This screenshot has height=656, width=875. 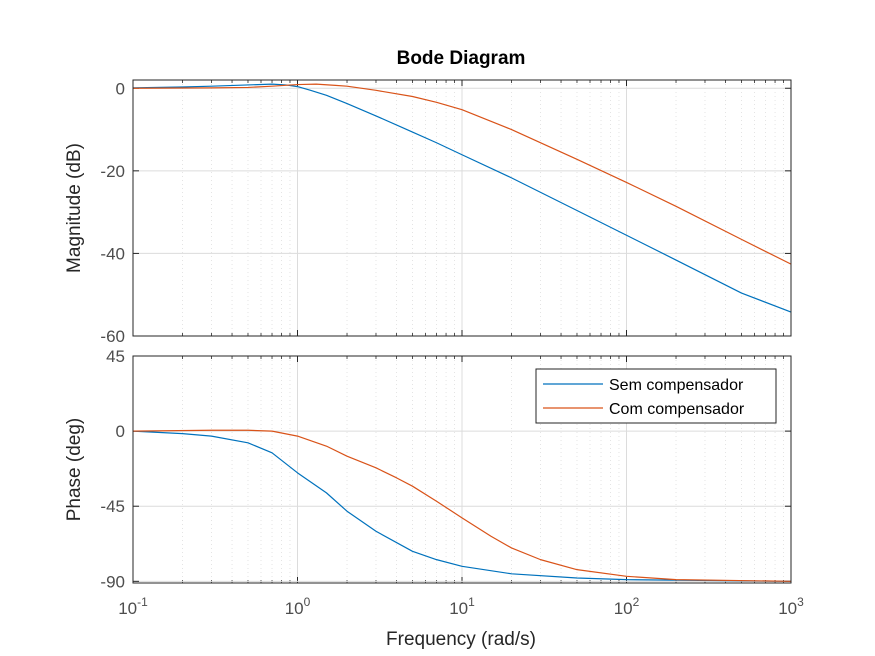 What do you see at coordinates (676, 385) in the screenshot?
I see `legend-label-sem: Sem compensador` at bounding box center [676, 385].